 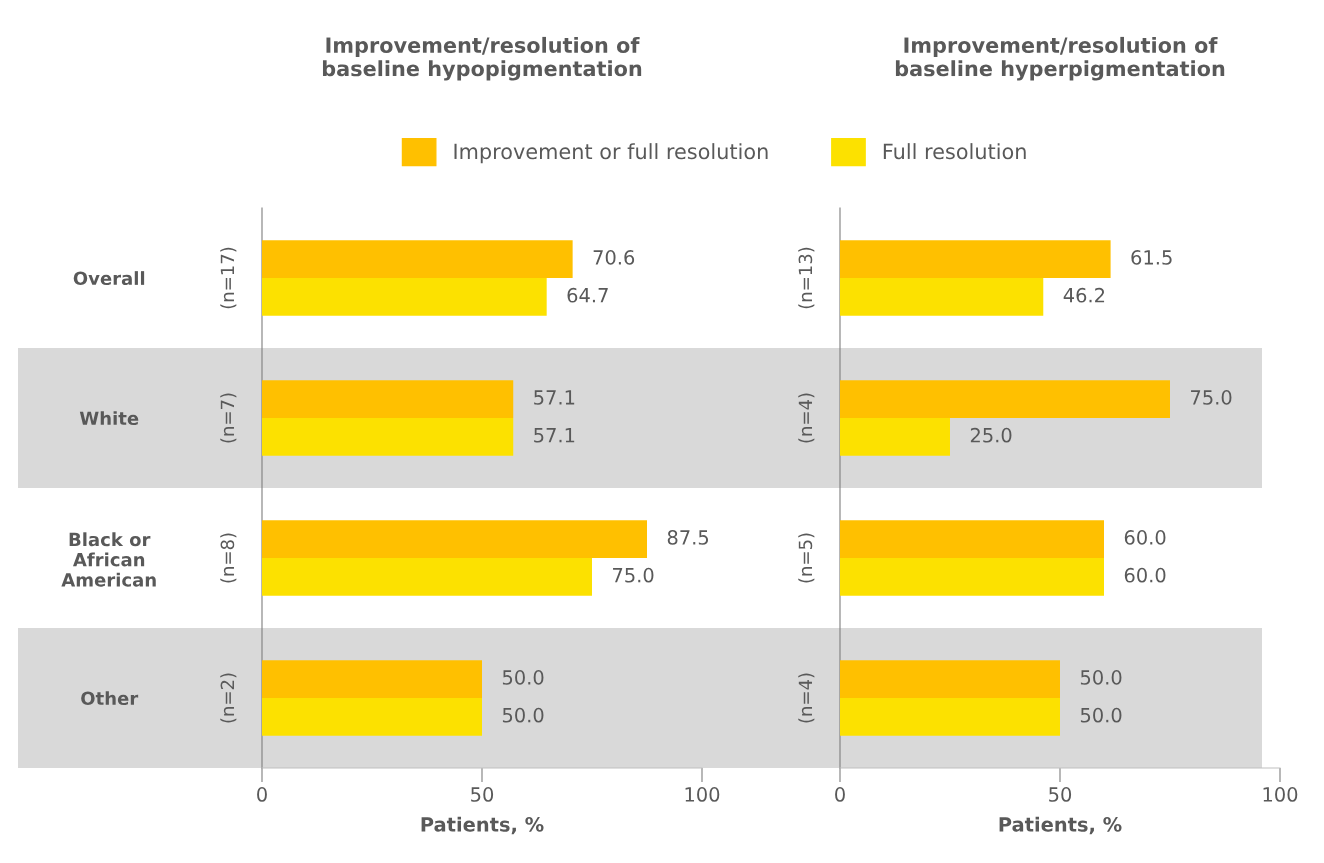 What do you see at coordinates (688, 537) in the screenshot?
I see `data-label: 87.5` at bounding box center [688, 537].